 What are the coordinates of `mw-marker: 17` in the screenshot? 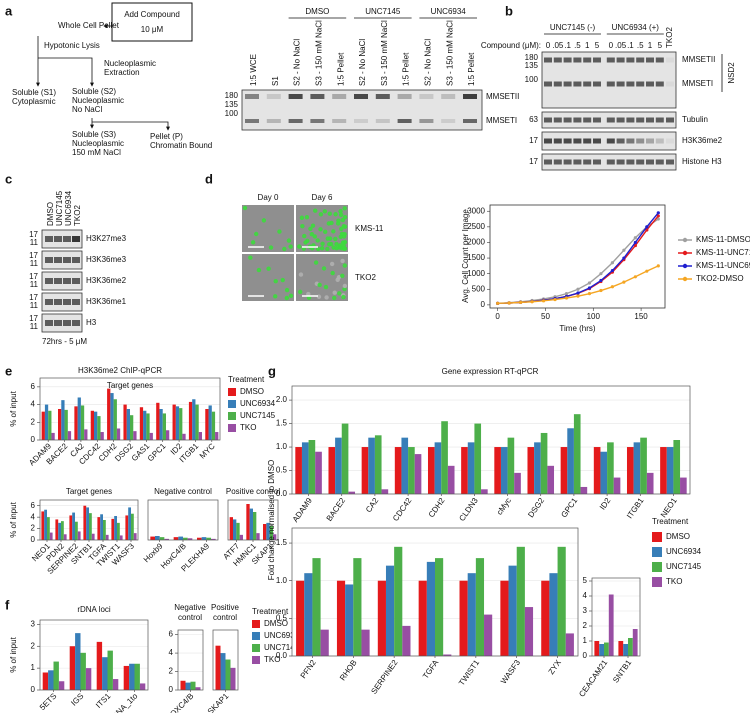 It's located at (533, 161).